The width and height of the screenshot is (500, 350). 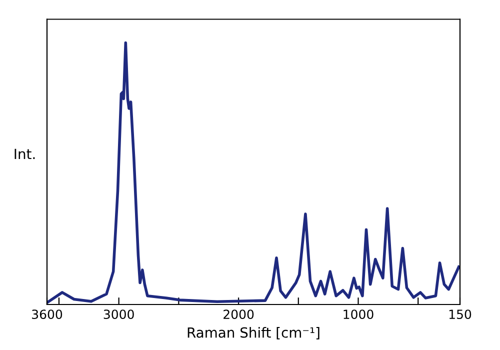 I want to click on y-axis-title: Int., so click(x=24, y=153).